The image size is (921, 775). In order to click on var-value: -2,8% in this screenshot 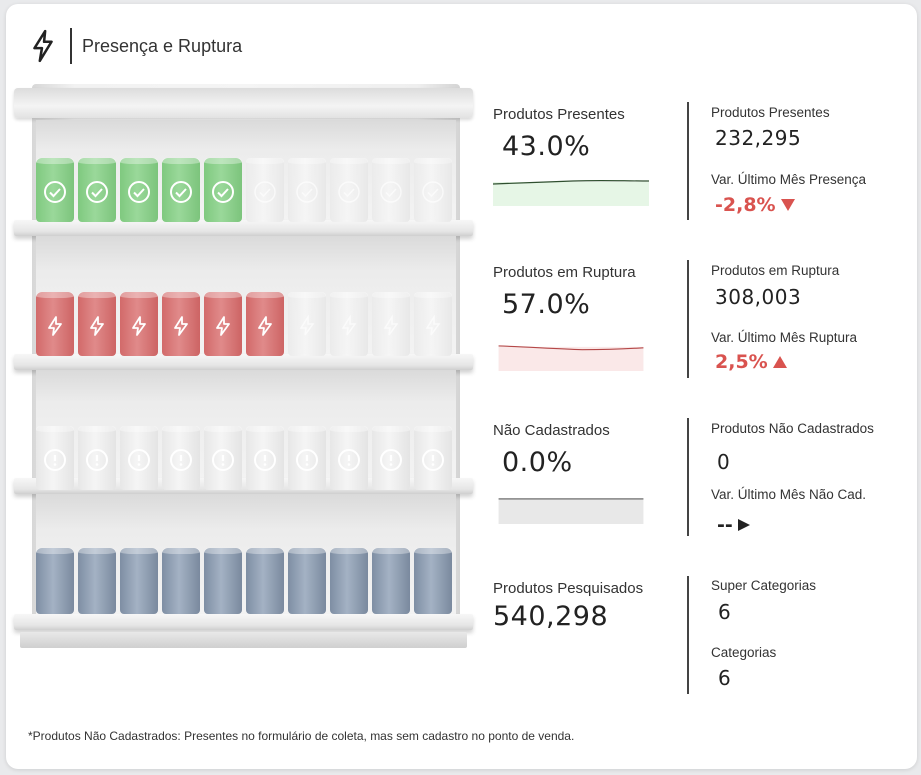, I will do `click(745, 205)`.